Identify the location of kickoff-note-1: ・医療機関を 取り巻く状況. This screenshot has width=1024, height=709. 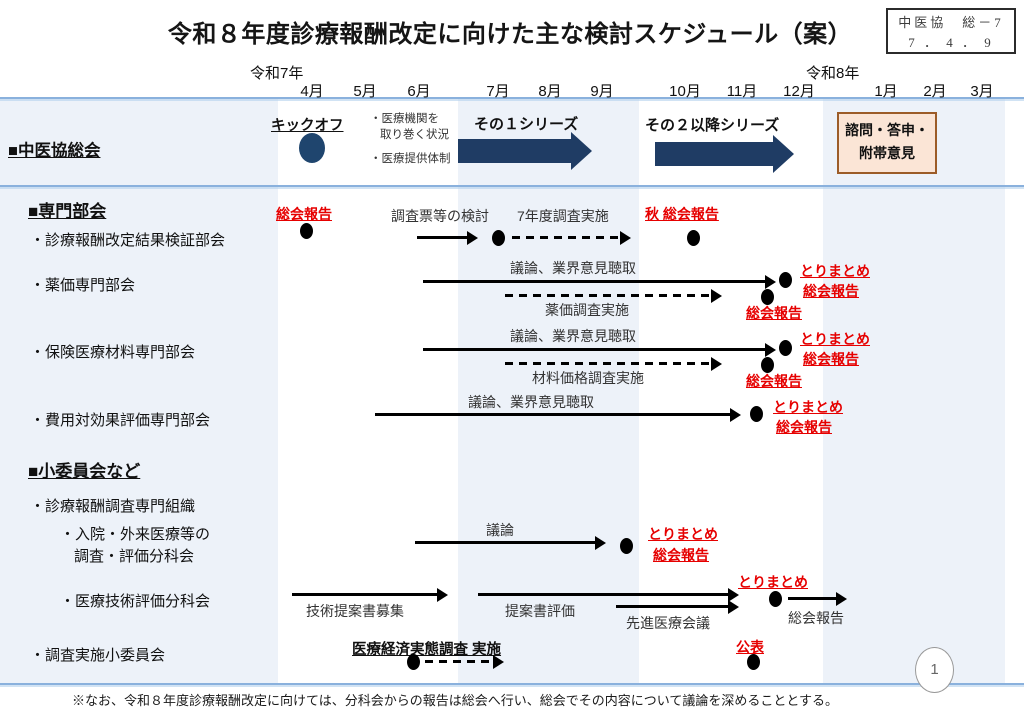
(409, 127).